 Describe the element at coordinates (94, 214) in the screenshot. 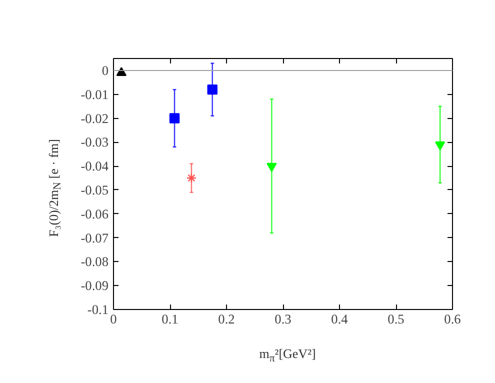

I see `y-tick-label: -0.06` at that location.